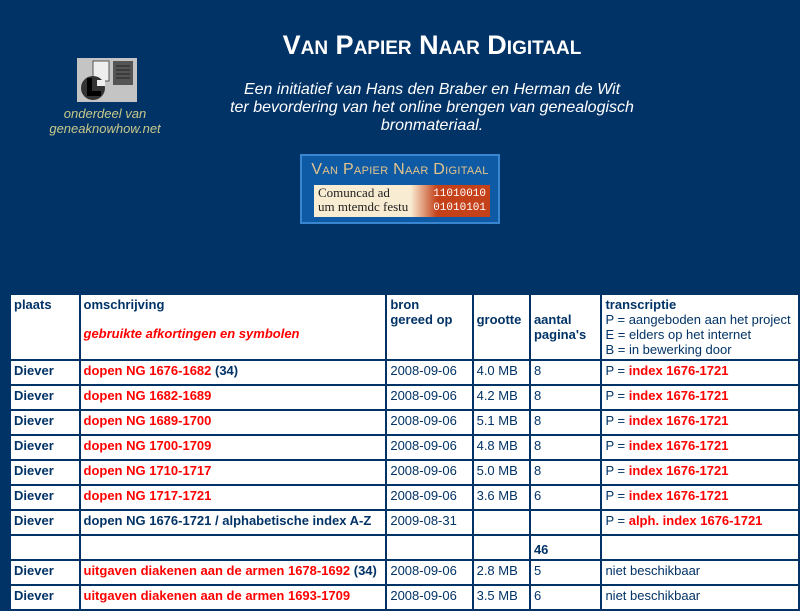  What do you see at coordinates (233, 497) in the screenshot?
I see `cell-omschrijving: dopen NG 1717-1721` at bounding box center [233, 497].